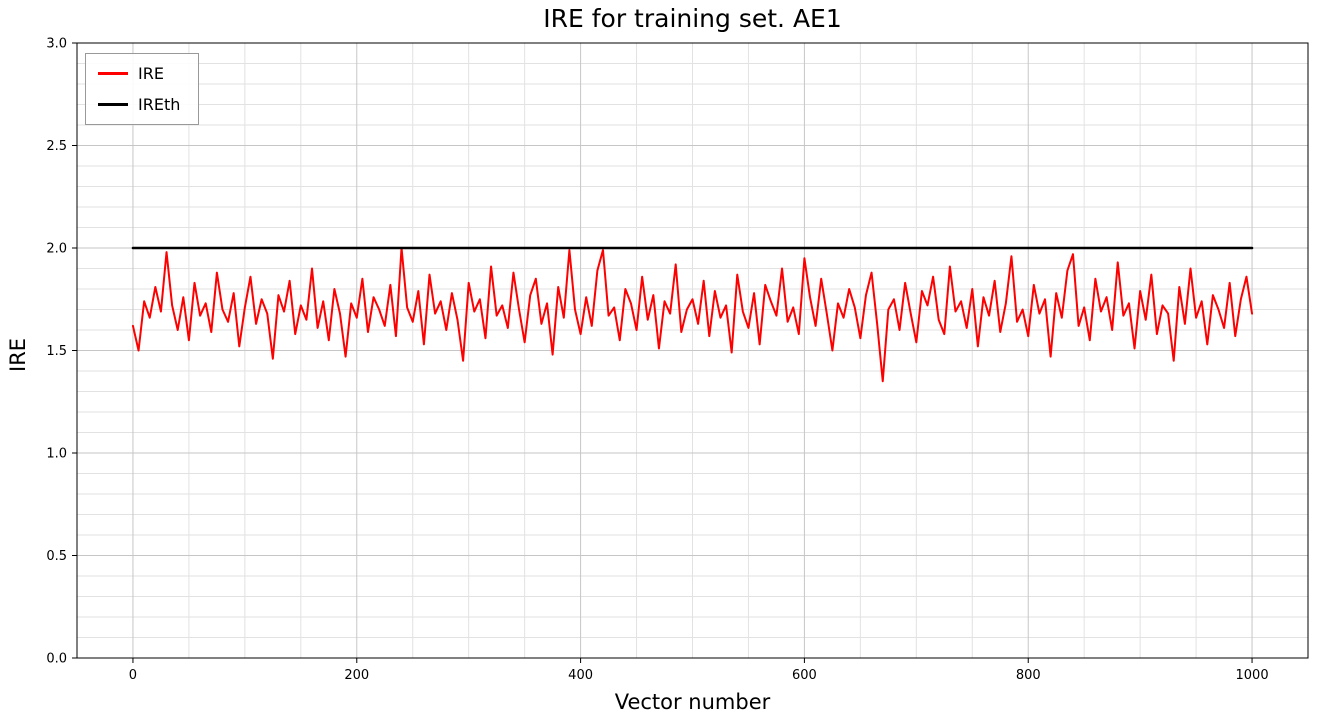  Describe the element at coordinates (18, 354) in the screenshot. I see `y-axis-label: IRE` at that location.